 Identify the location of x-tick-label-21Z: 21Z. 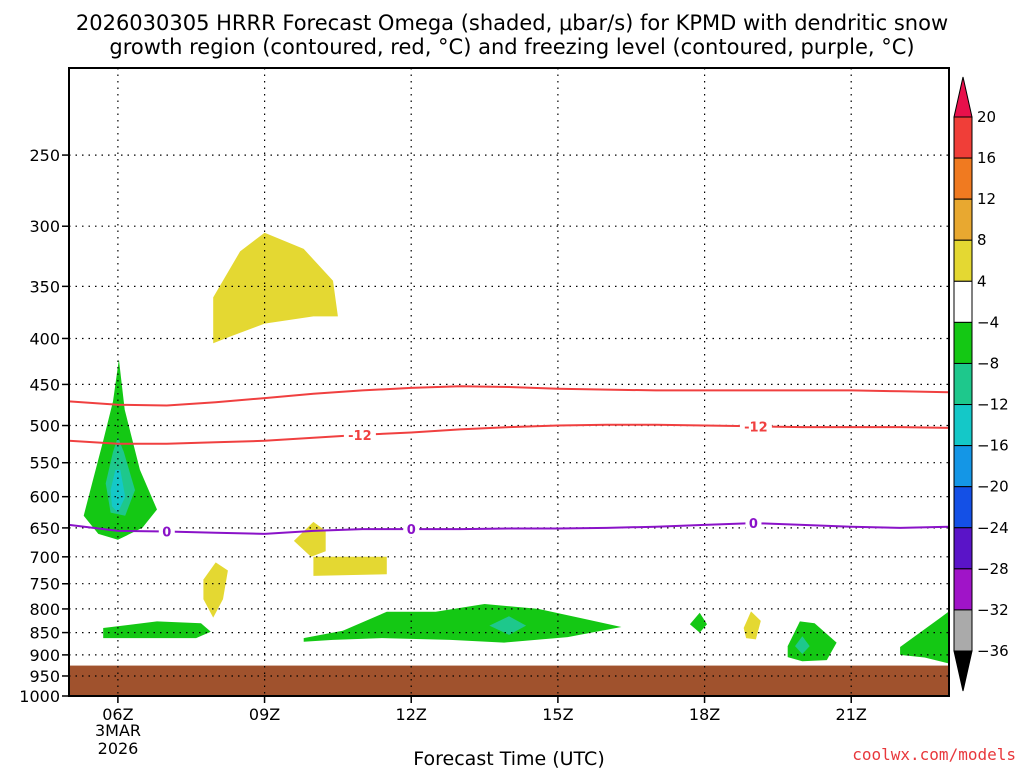
(851, 714).